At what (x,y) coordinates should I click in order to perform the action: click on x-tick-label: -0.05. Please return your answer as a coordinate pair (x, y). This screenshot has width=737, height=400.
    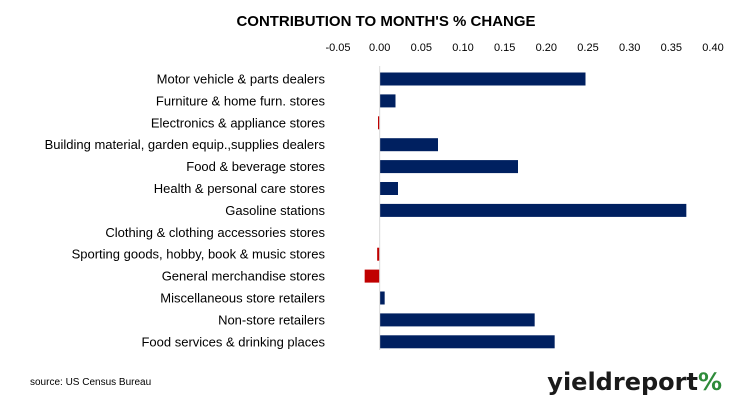
    Looking at the image, I should click on (337, 48).